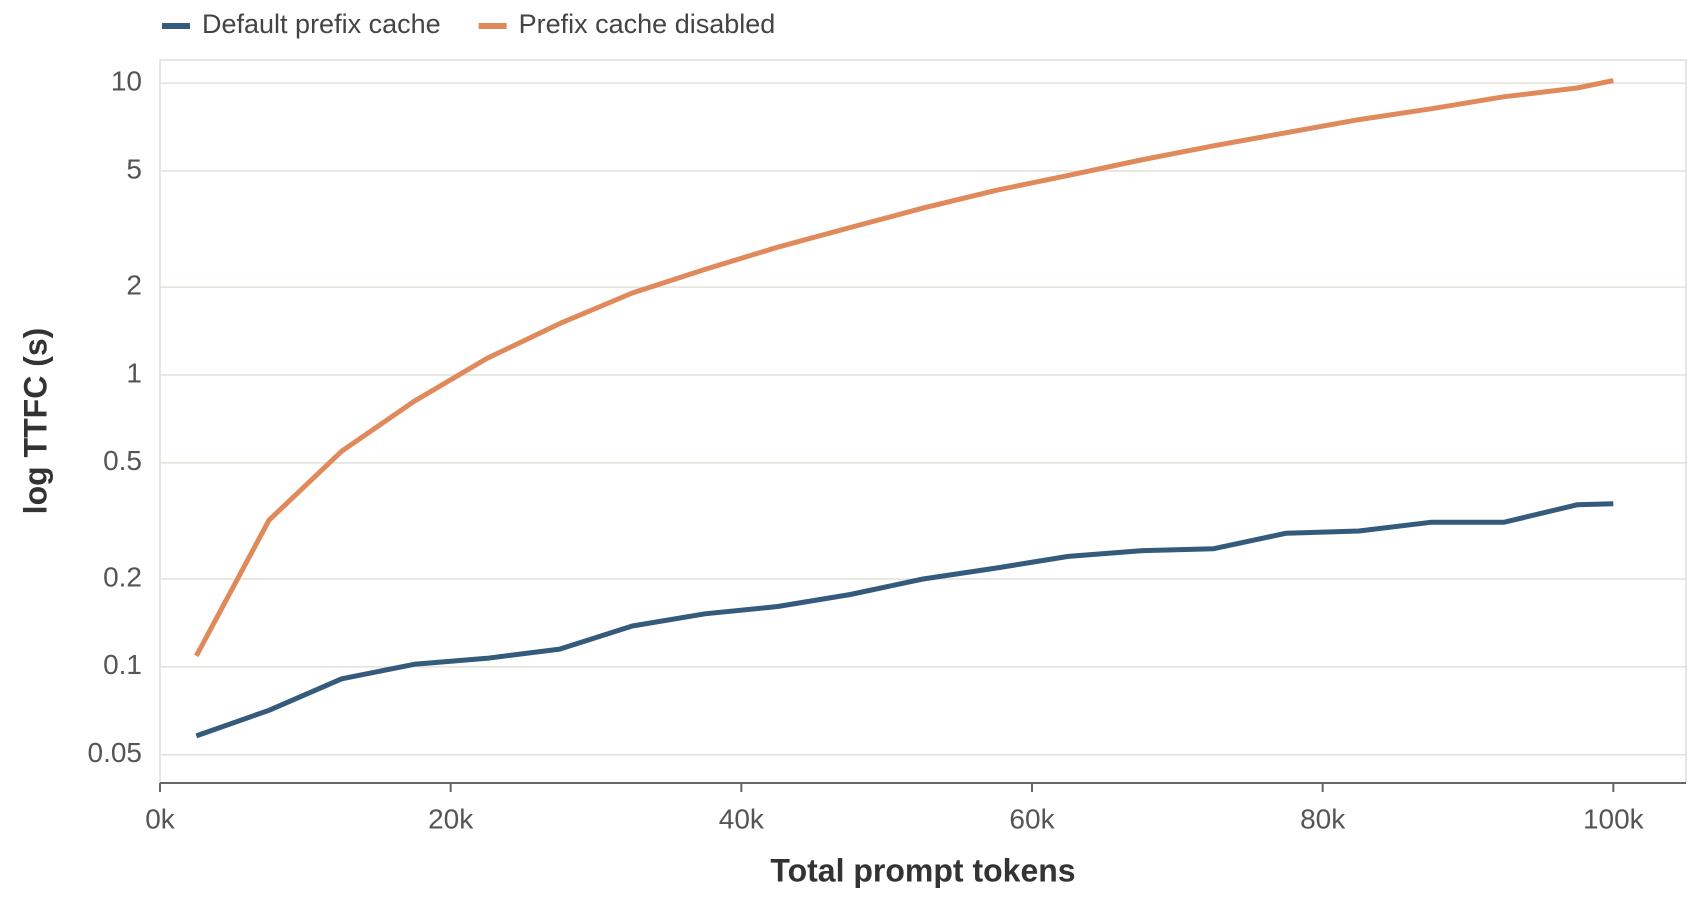 The height and width of the screenshot is (904, 1702). Describe the element at coordinates (1323, 818) in the screenshot. I see `x-tick-label: 80k` at that location.